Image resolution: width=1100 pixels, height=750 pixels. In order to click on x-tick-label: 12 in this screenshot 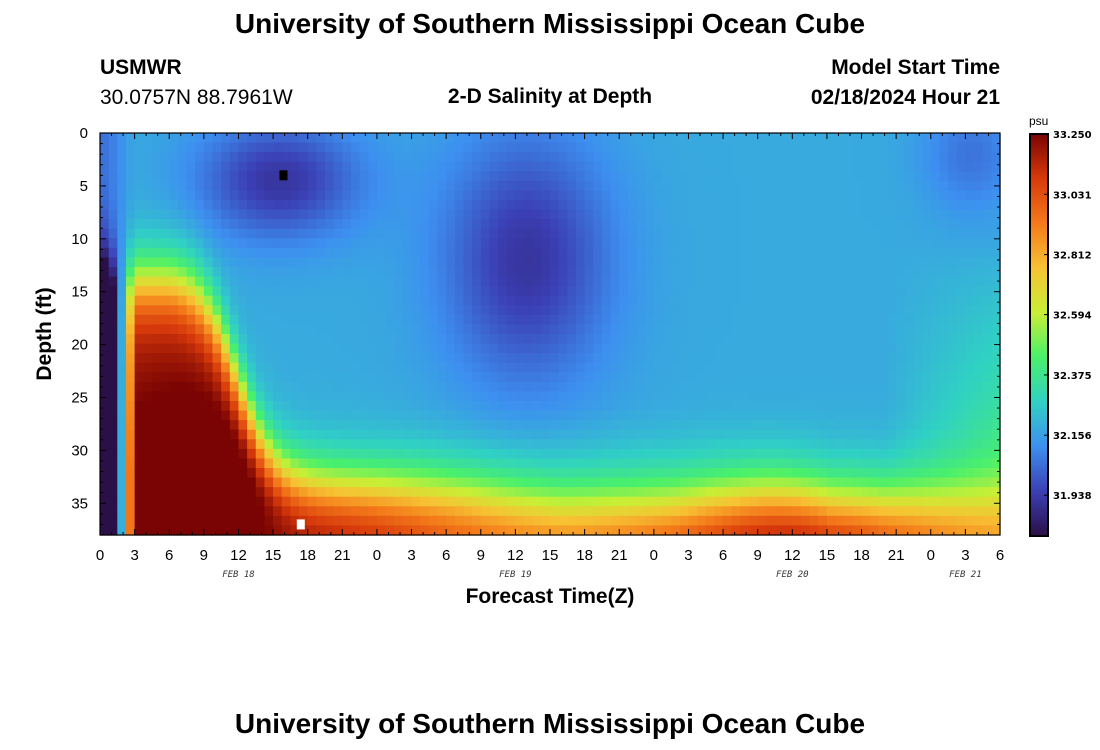, I will do `click(238, 555)`.